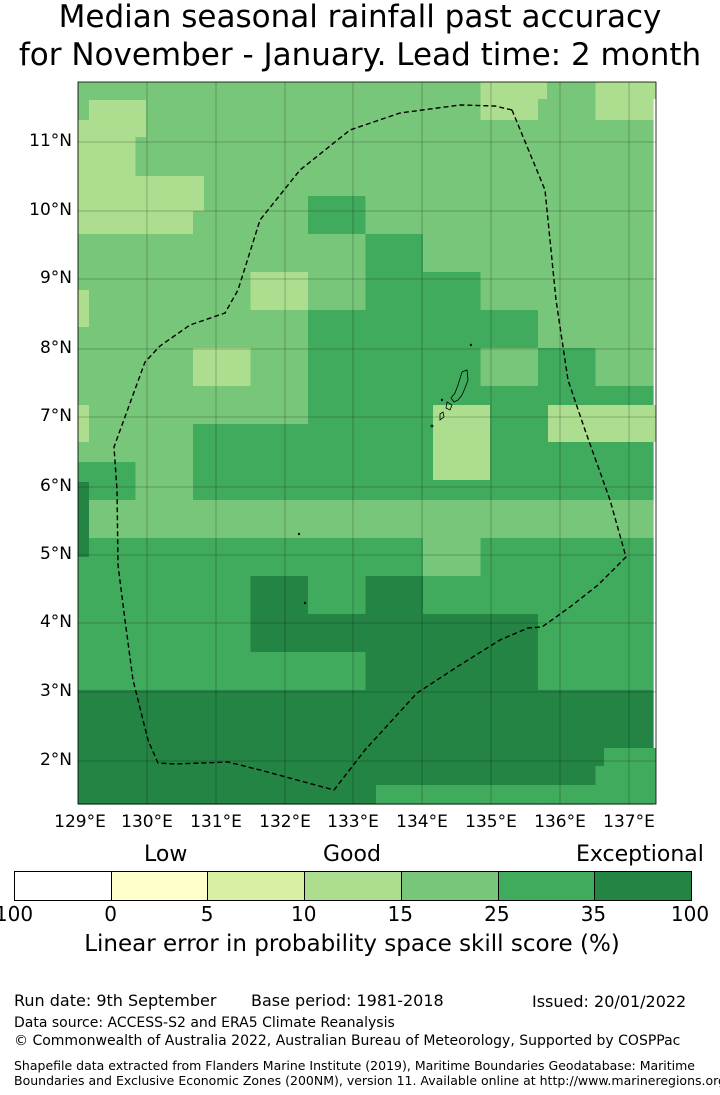 This screenshot has height=1095, width=720. Describe the element at coordinates (55, 554) in the screenshot. I see `latitude-label: 5°N` at that location.